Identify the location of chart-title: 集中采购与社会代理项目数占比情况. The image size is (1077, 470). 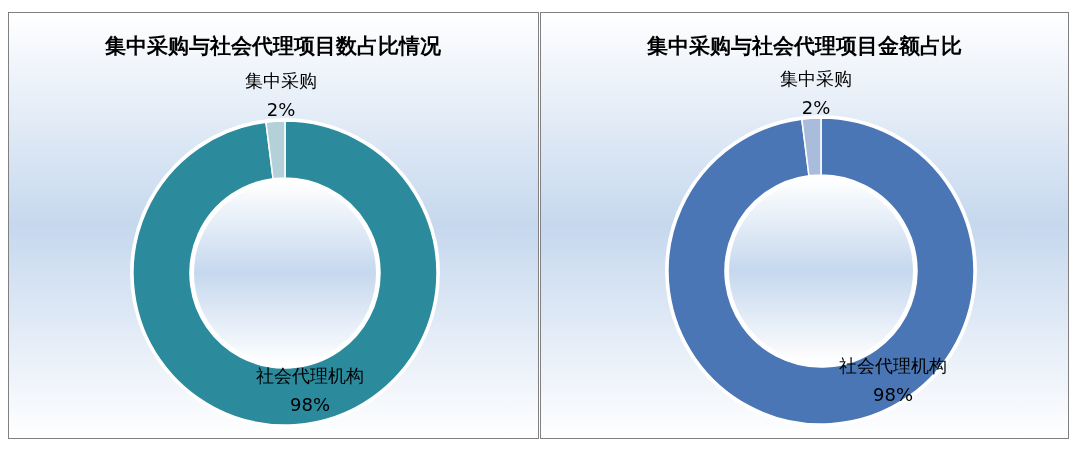
(273, 46).